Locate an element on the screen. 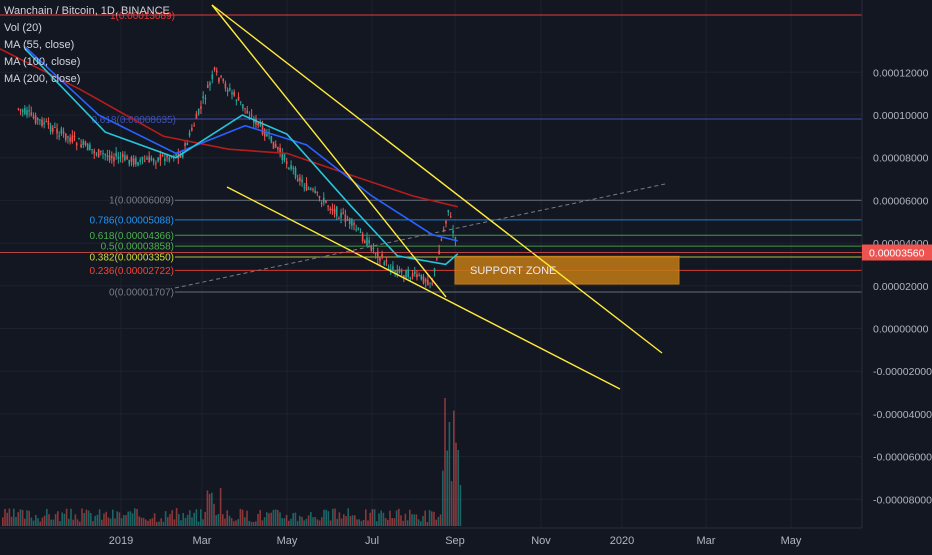  legend-ma100: MA (100, close) is located at coordinates (42, 62).